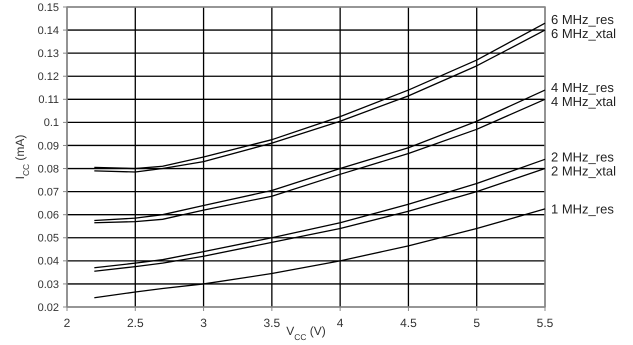  What do you see at coordinates (583, 170) in the screenshot?
I see `series-label: 2 MHz_xtal` at bounding box center [583, 170].